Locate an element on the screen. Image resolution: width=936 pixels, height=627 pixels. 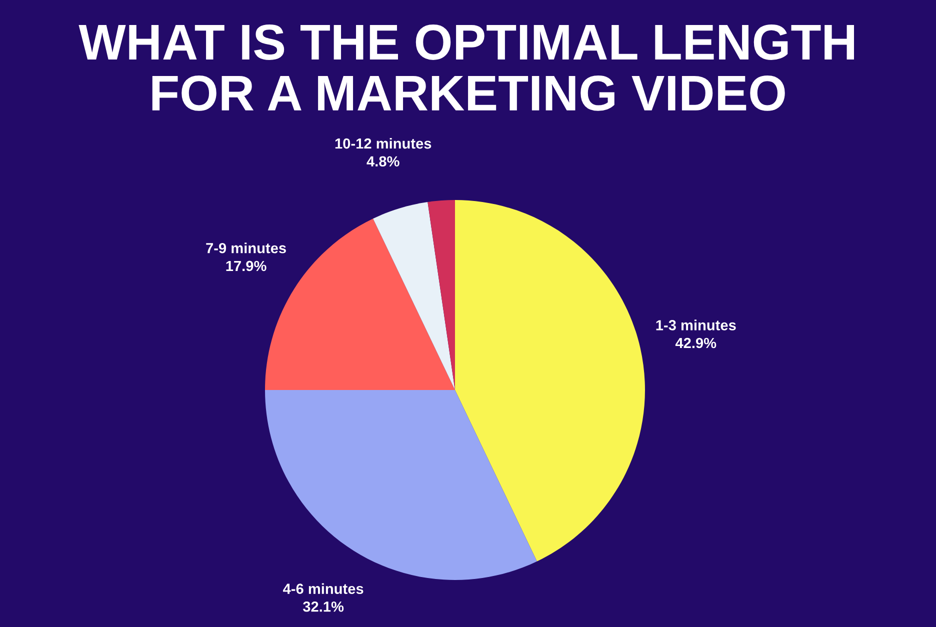
slice-label: 7-9 minutes is located at coordinates (246, 248).